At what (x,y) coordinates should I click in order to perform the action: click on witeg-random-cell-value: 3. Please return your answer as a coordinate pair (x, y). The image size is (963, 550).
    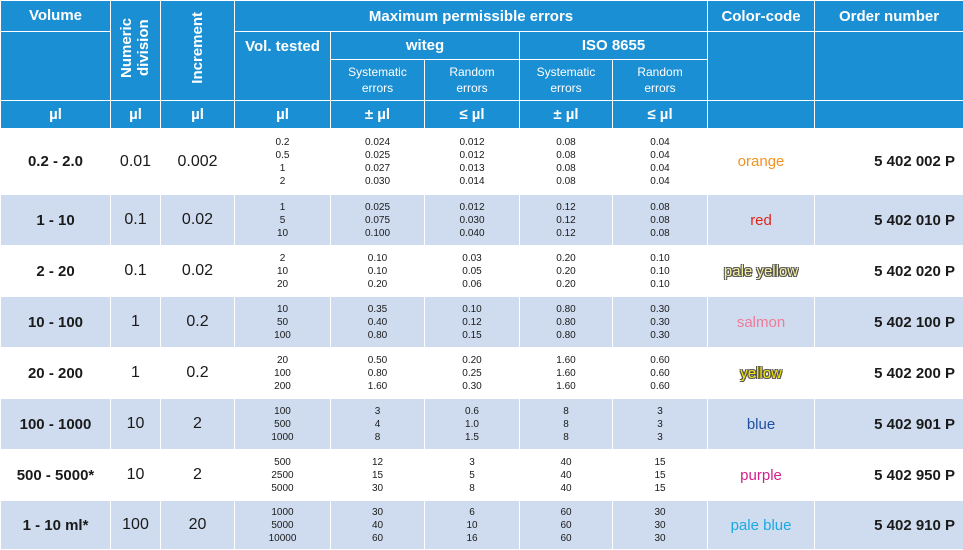
    Looking at the image, I should click on (472, 462).